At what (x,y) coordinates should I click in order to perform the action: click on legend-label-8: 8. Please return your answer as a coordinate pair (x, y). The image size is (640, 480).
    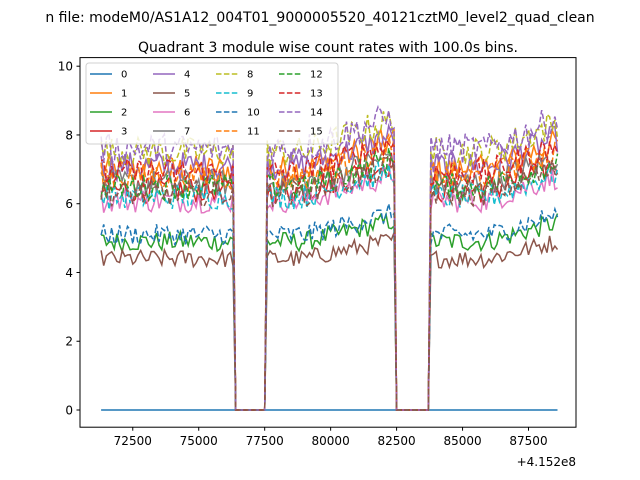
    Looking at the image, I should click on (250, 75).